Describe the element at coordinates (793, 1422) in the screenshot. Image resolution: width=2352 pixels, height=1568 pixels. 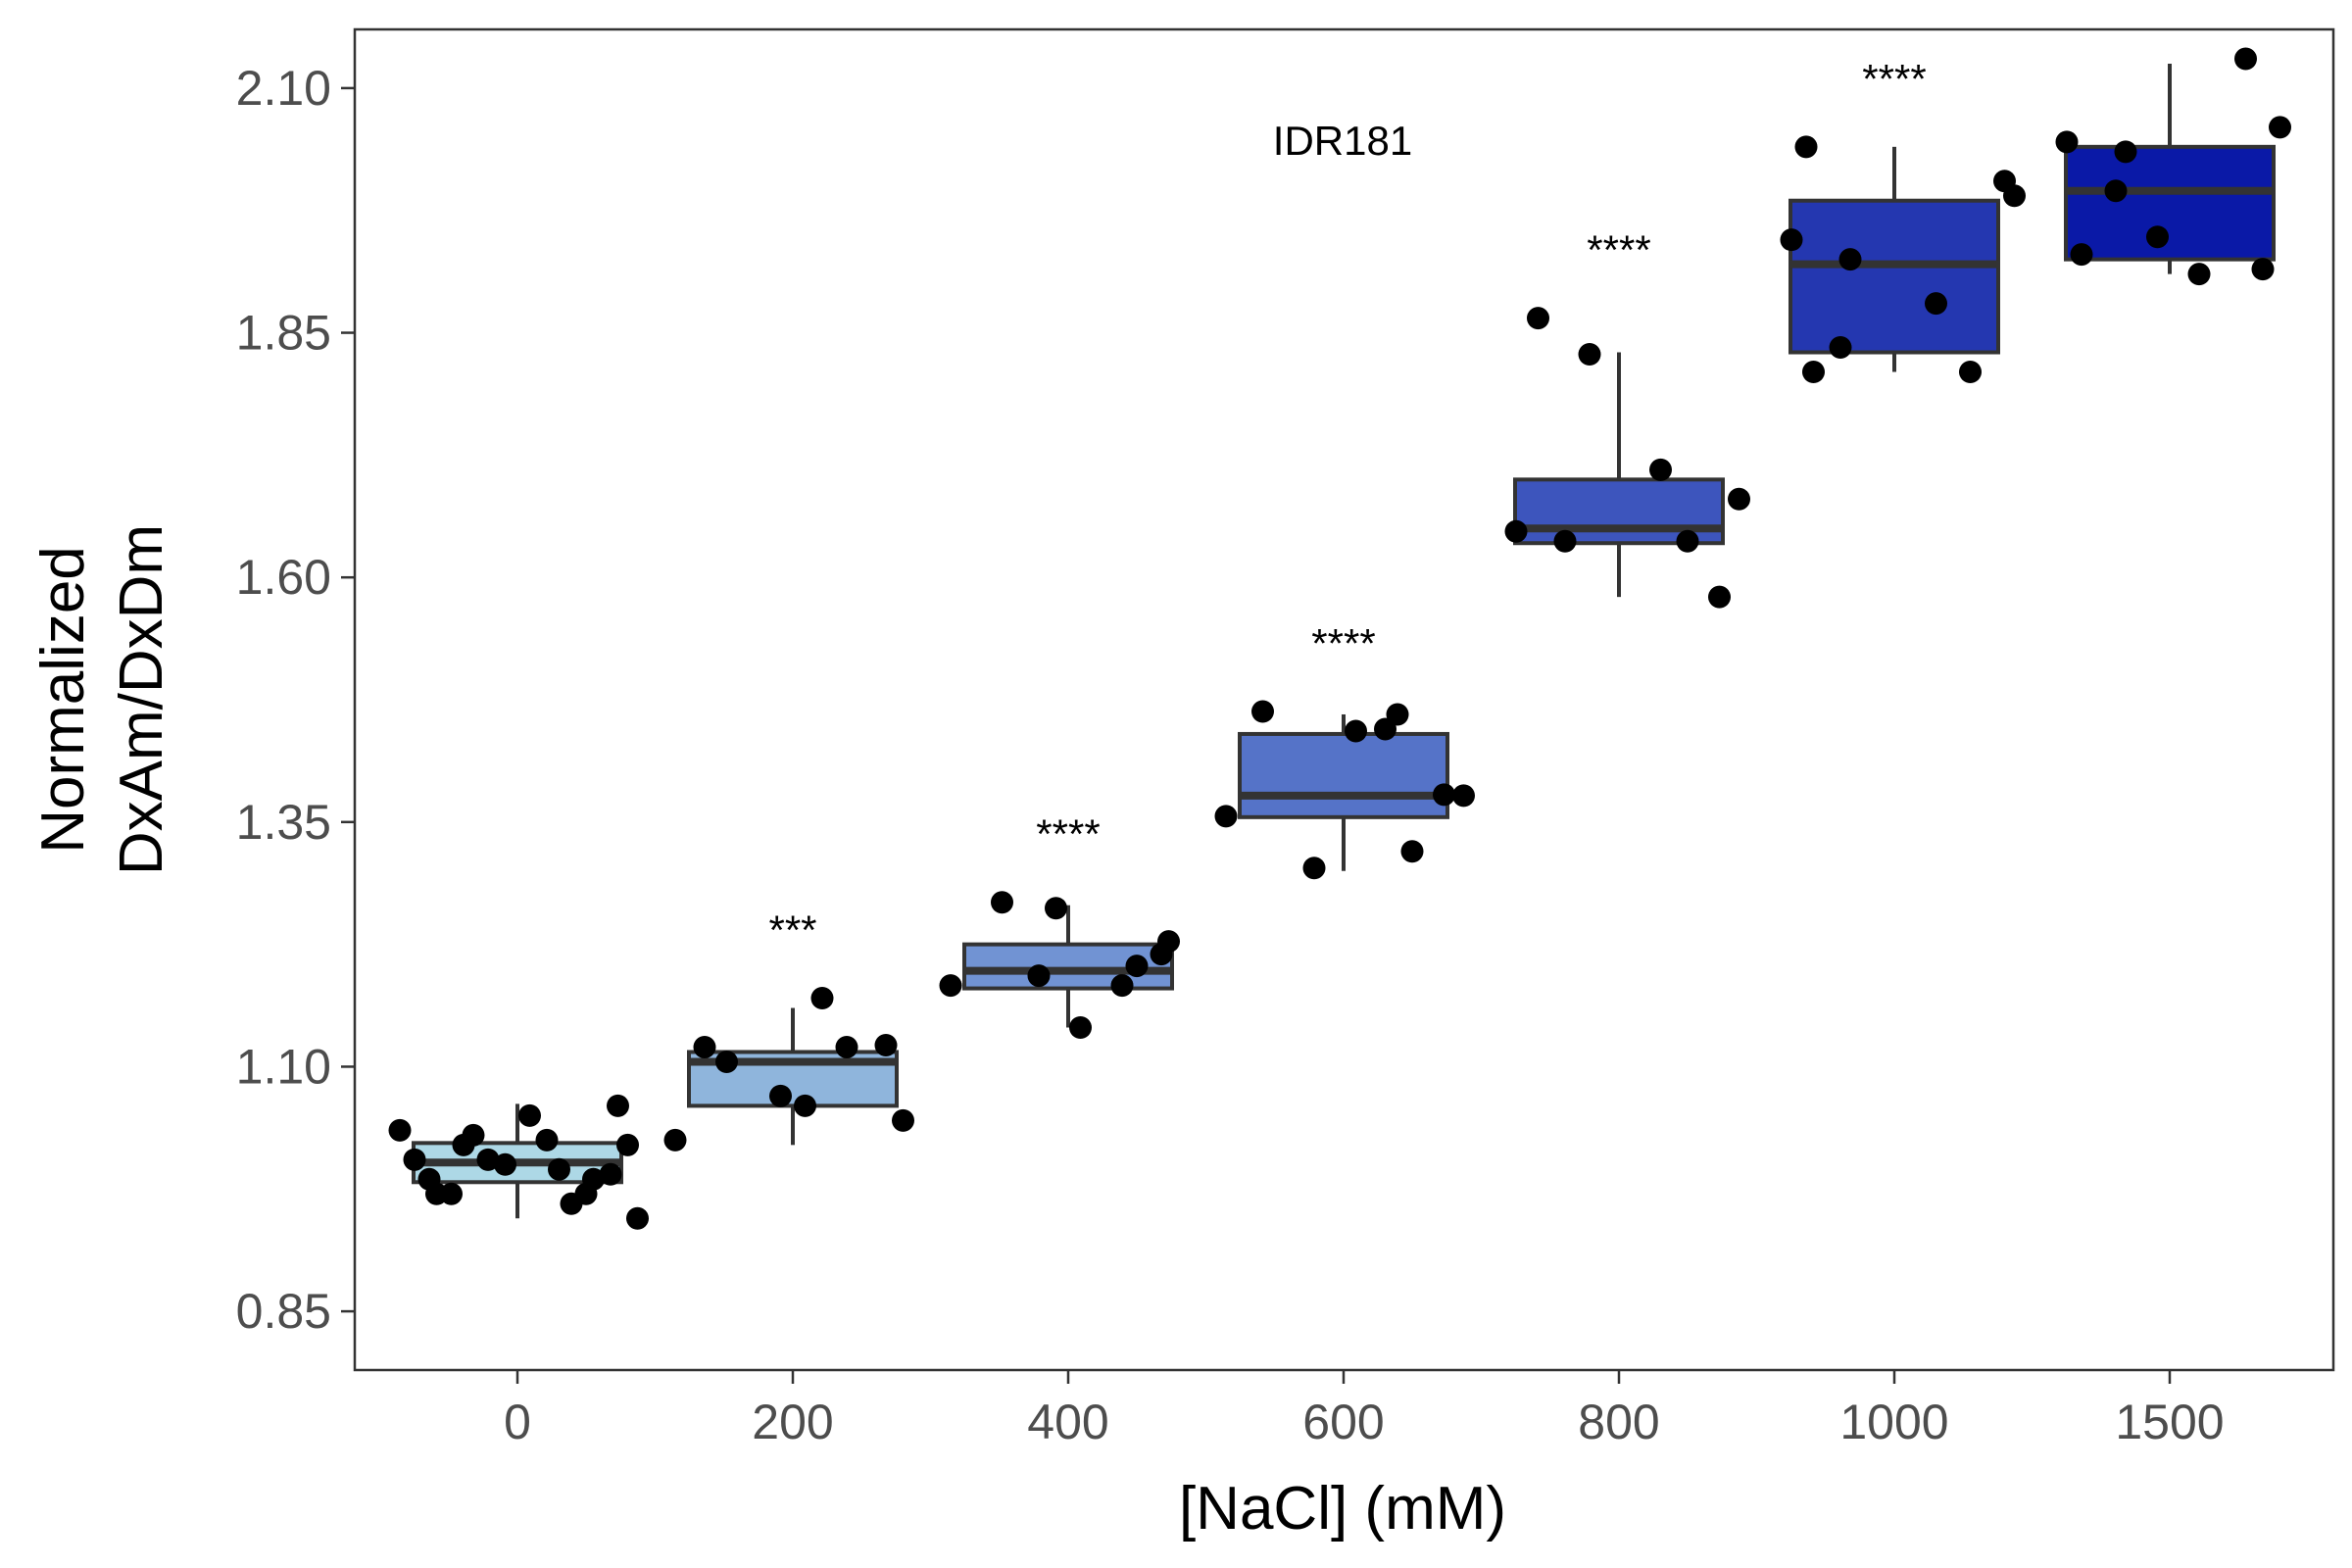
I see `x-tick-label: 200` at that location.